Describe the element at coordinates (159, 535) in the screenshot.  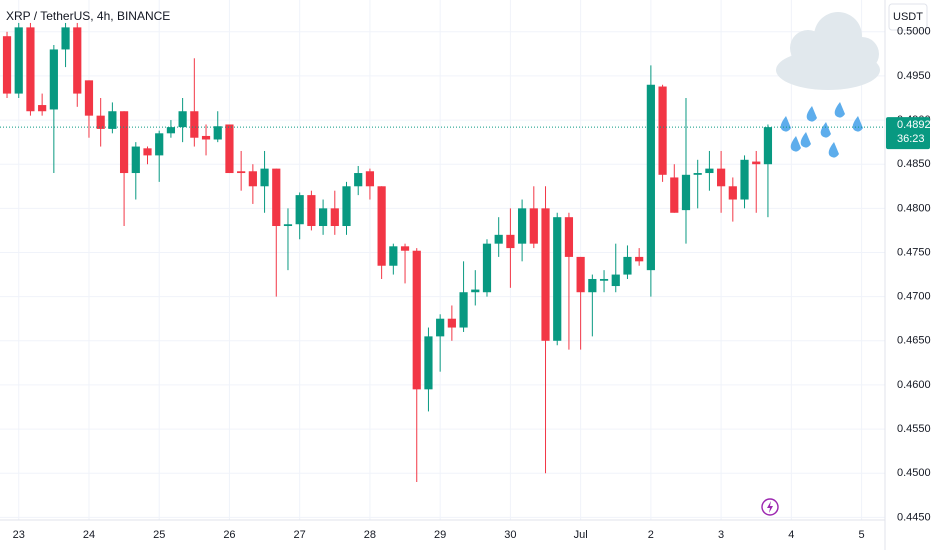
I see `x-tick-label: 25` at that location.